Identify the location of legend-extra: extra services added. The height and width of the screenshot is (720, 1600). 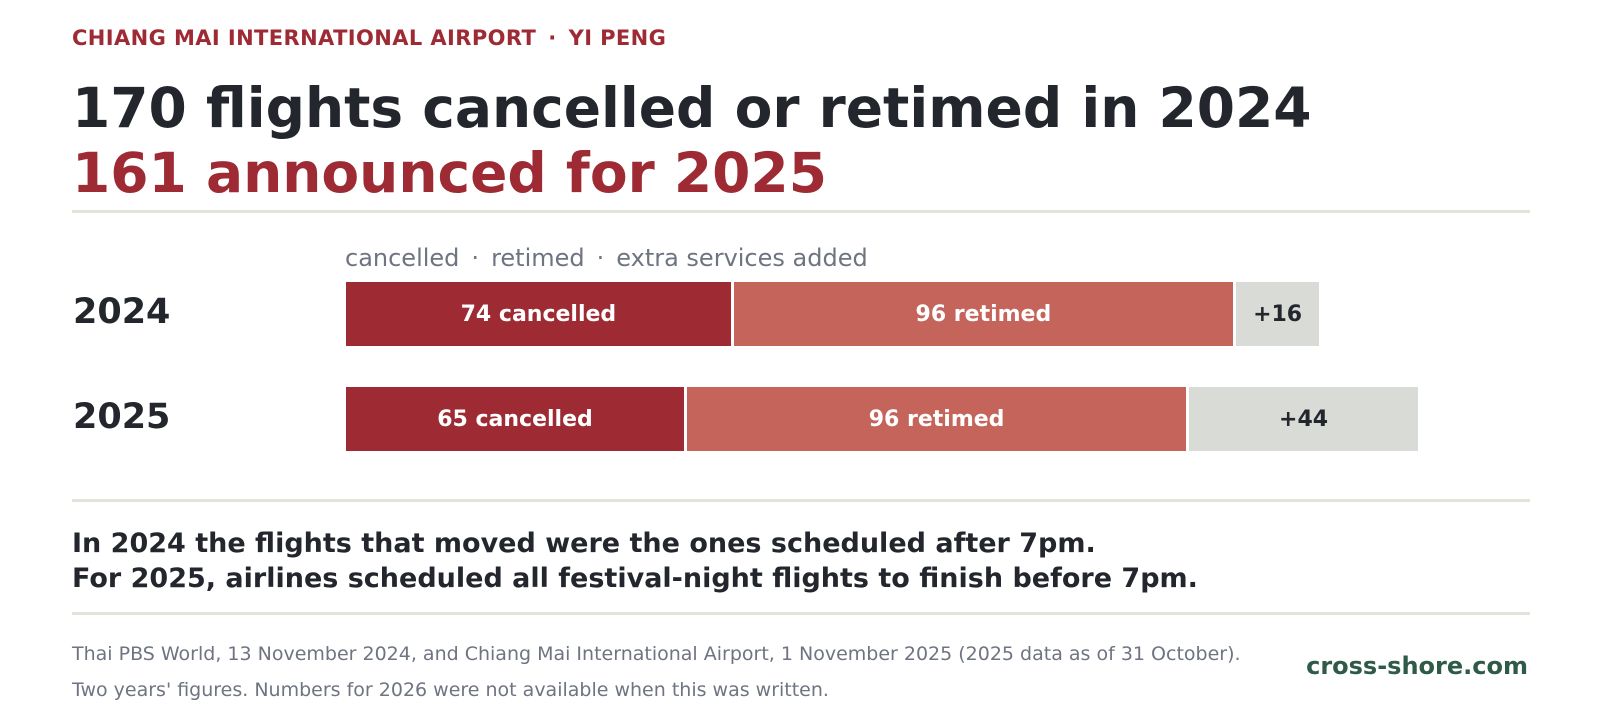
(742, 258).